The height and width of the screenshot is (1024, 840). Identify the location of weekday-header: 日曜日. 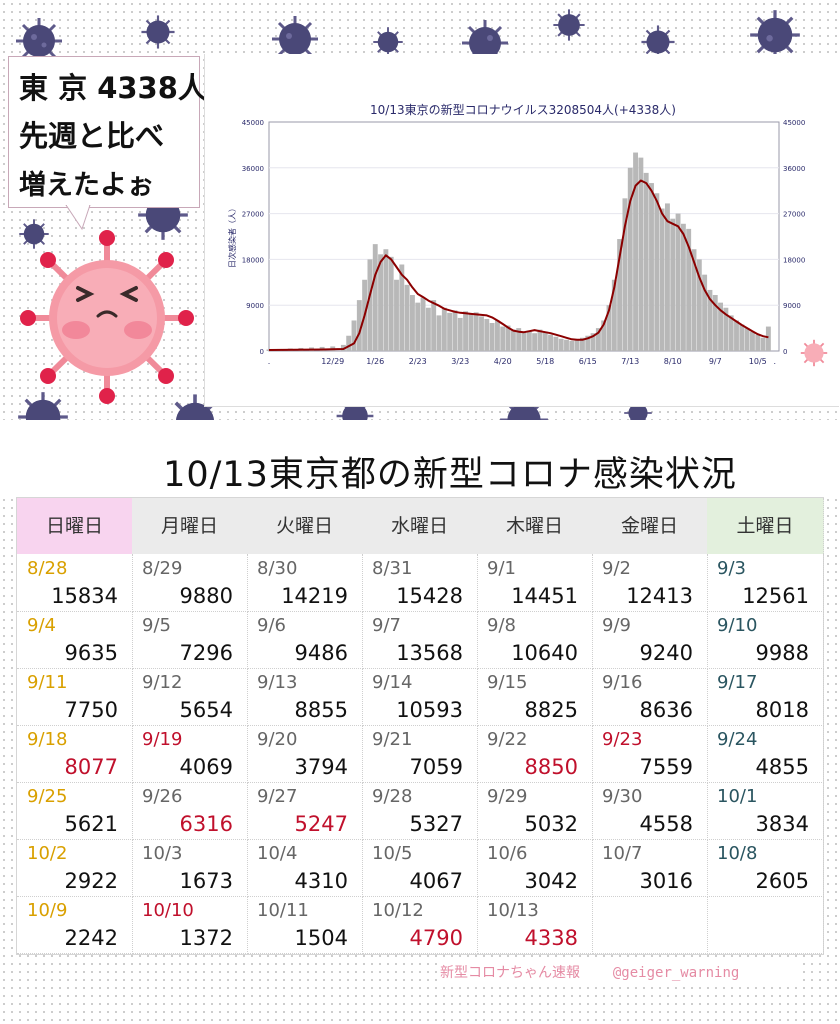
(75, 526).